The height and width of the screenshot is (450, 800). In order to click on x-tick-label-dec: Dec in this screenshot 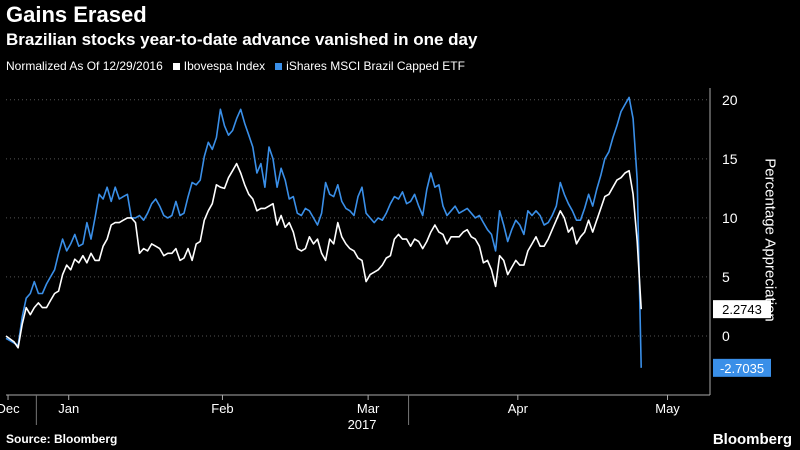, I will do `click(10, 408)`.